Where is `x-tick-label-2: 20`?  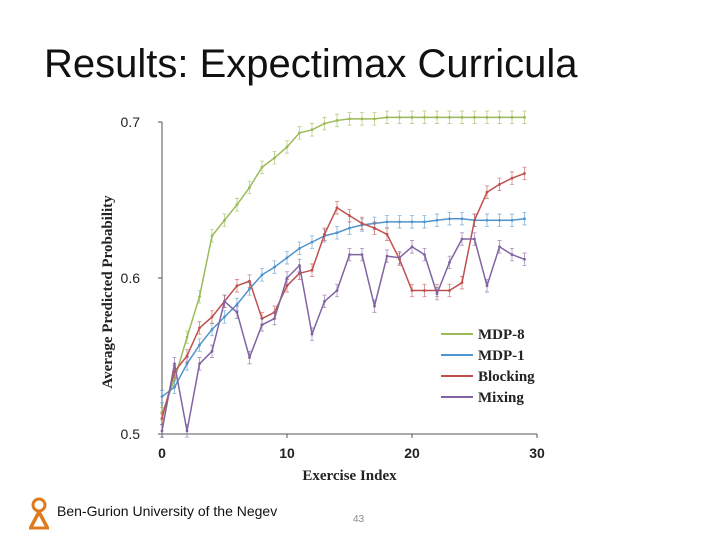 x-tick-label-2: 20 is located at coordinates (412, 453).